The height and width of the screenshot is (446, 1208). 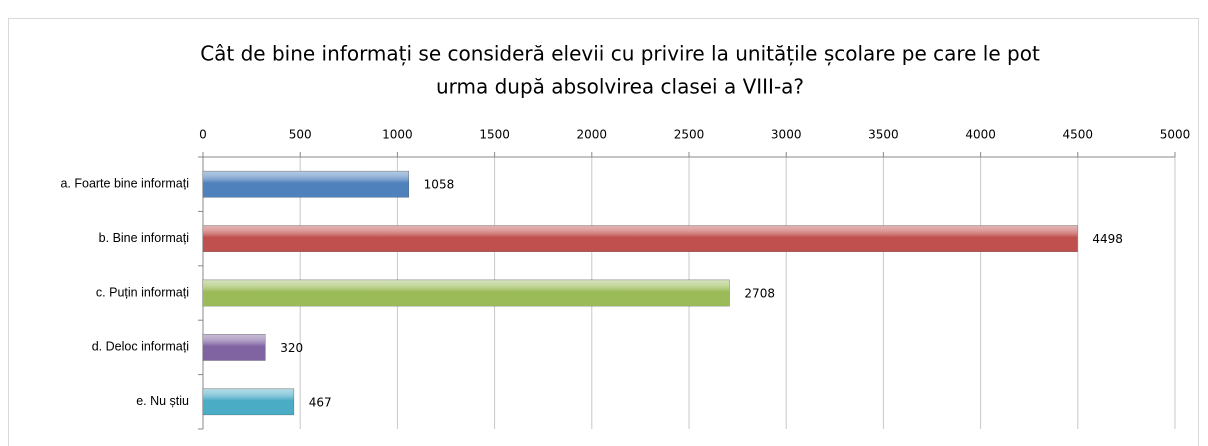 What do you see at coordinates (1175, 135) in the screenshot?
I see `x-tick-label: 5000` at bounding box center [1175, 135].